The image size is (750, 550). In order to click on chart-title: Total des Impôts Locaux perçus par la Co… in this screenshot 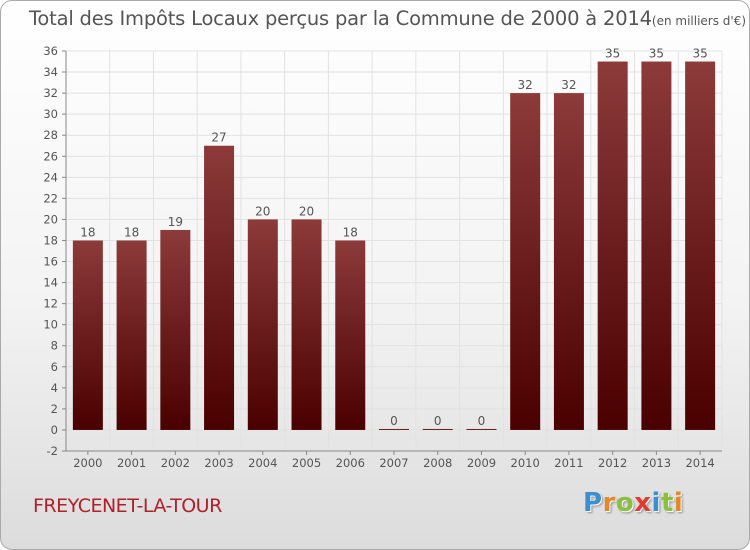, I will do `click(387, 18)`.